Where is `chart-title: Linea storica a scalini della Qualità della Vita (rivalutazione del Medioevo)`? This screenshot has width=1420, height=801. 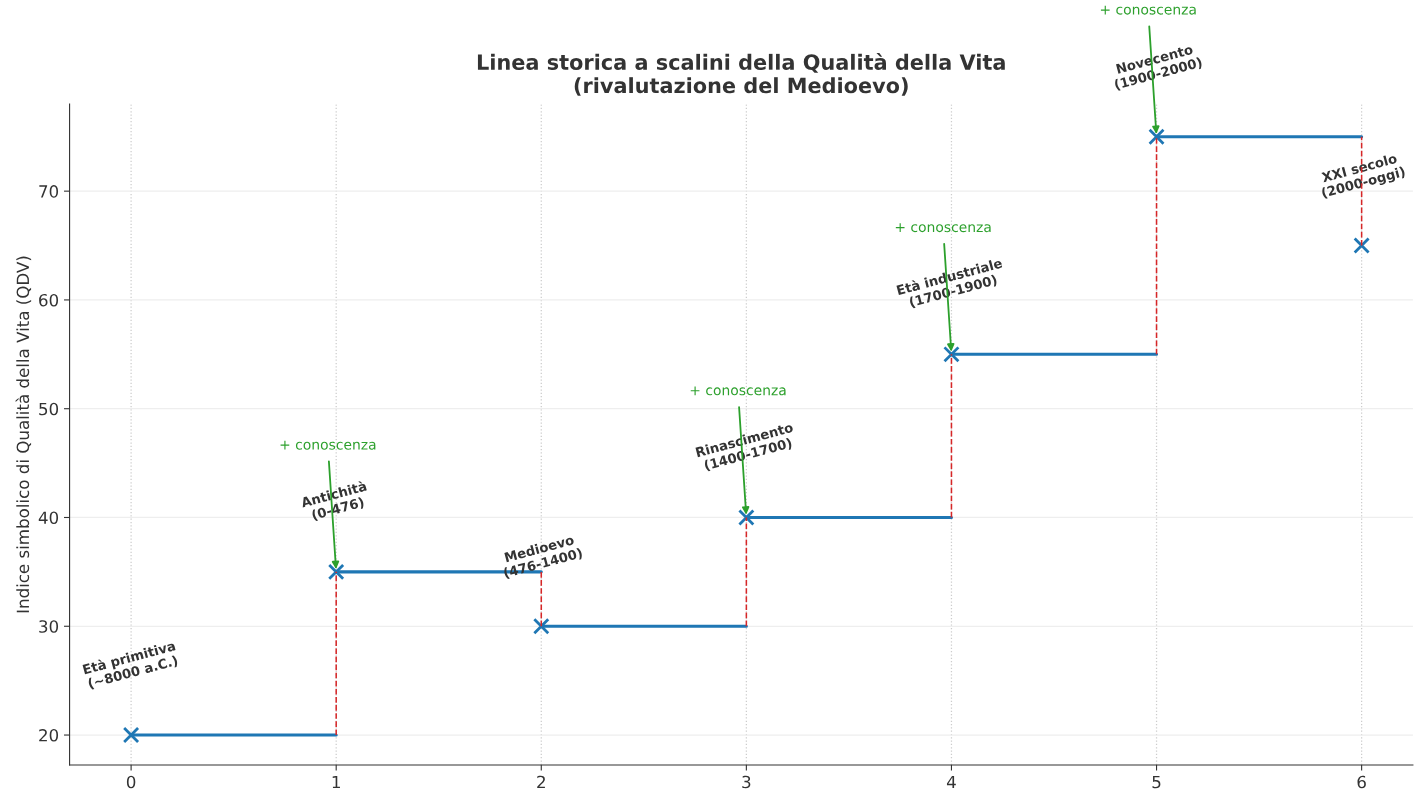
chart-title: Linea storica a scalini della Qualità della Vita (rivalutazione del Medioevo) is located at coordinates (741, 74).